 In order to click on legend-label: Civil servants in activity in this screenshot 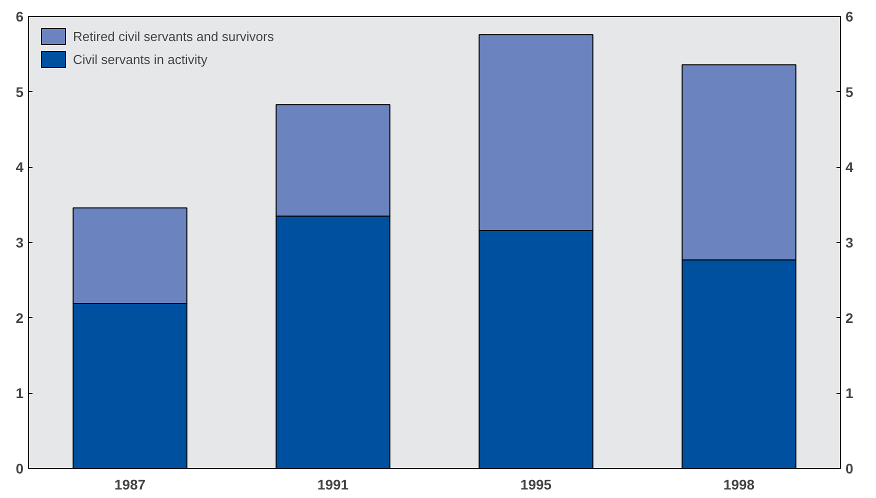, I will do `click(140, 59)`.